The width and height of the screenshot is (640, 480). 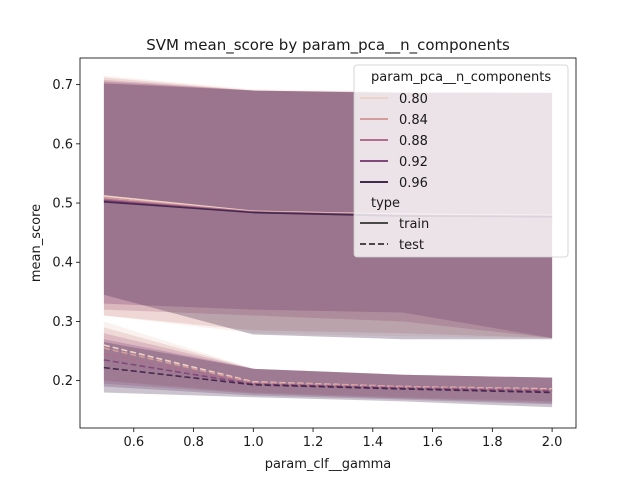 I want to click on y-axis-ticks: 0.2 0.3 0.4 0.5 0.6 0.7, so click(x=66, y=233).